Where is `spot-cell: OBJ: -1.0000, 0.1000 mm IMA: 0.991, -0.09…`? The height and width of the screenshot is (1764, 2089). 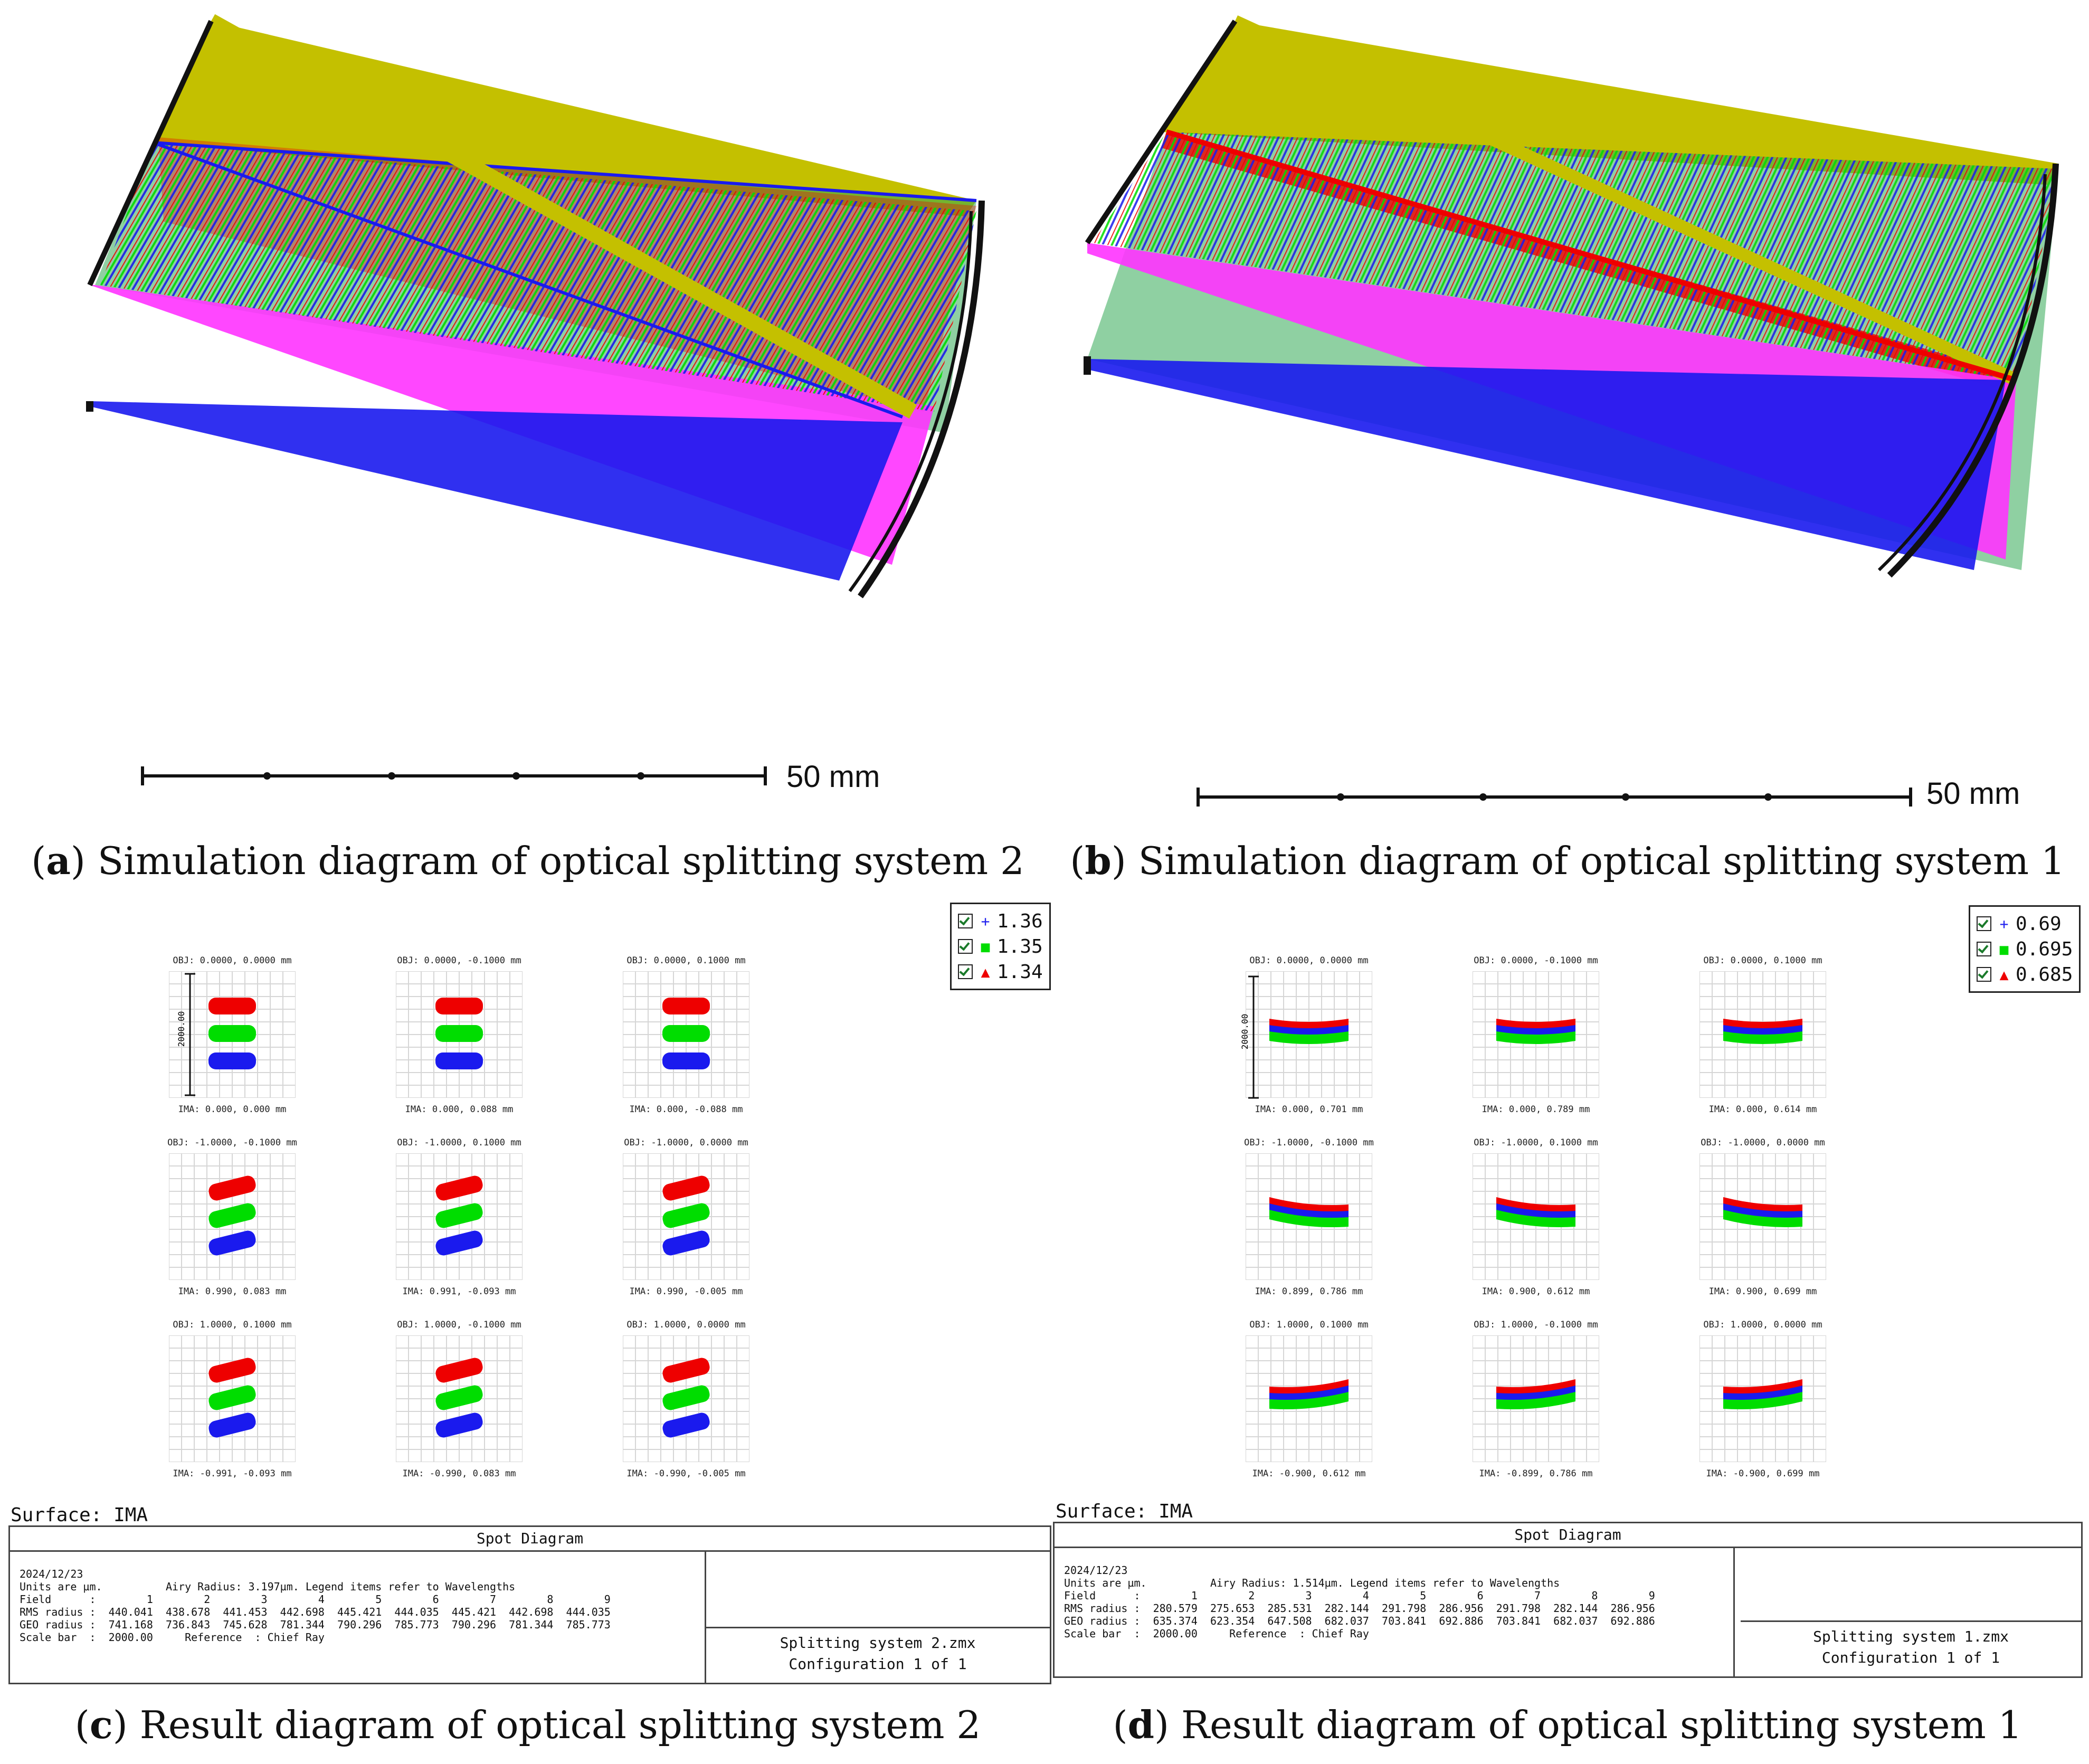
spot-cell: OBJ: -1.0000, 0.1000 mm IMA: 0.991, -0.09… is located at coordinates (459, 1219).